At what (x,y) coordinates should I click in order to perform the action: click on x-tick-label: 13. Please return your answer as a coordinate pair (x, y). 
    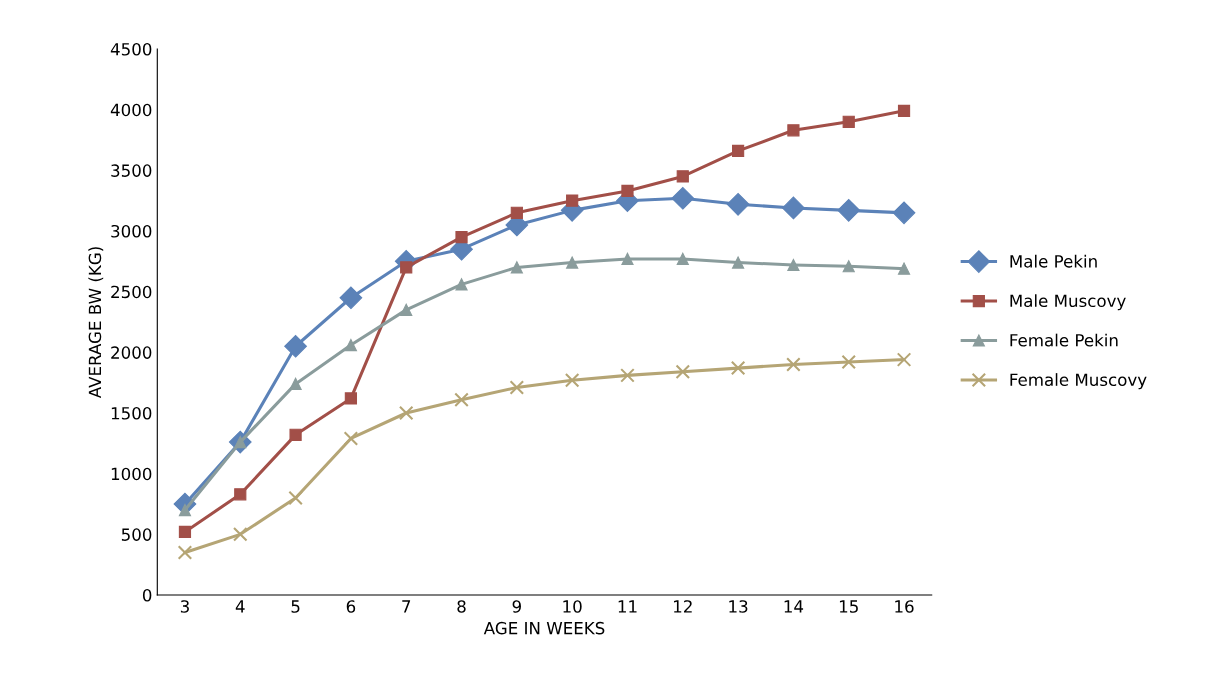
    Looking at the image, I should click on (738, 606).